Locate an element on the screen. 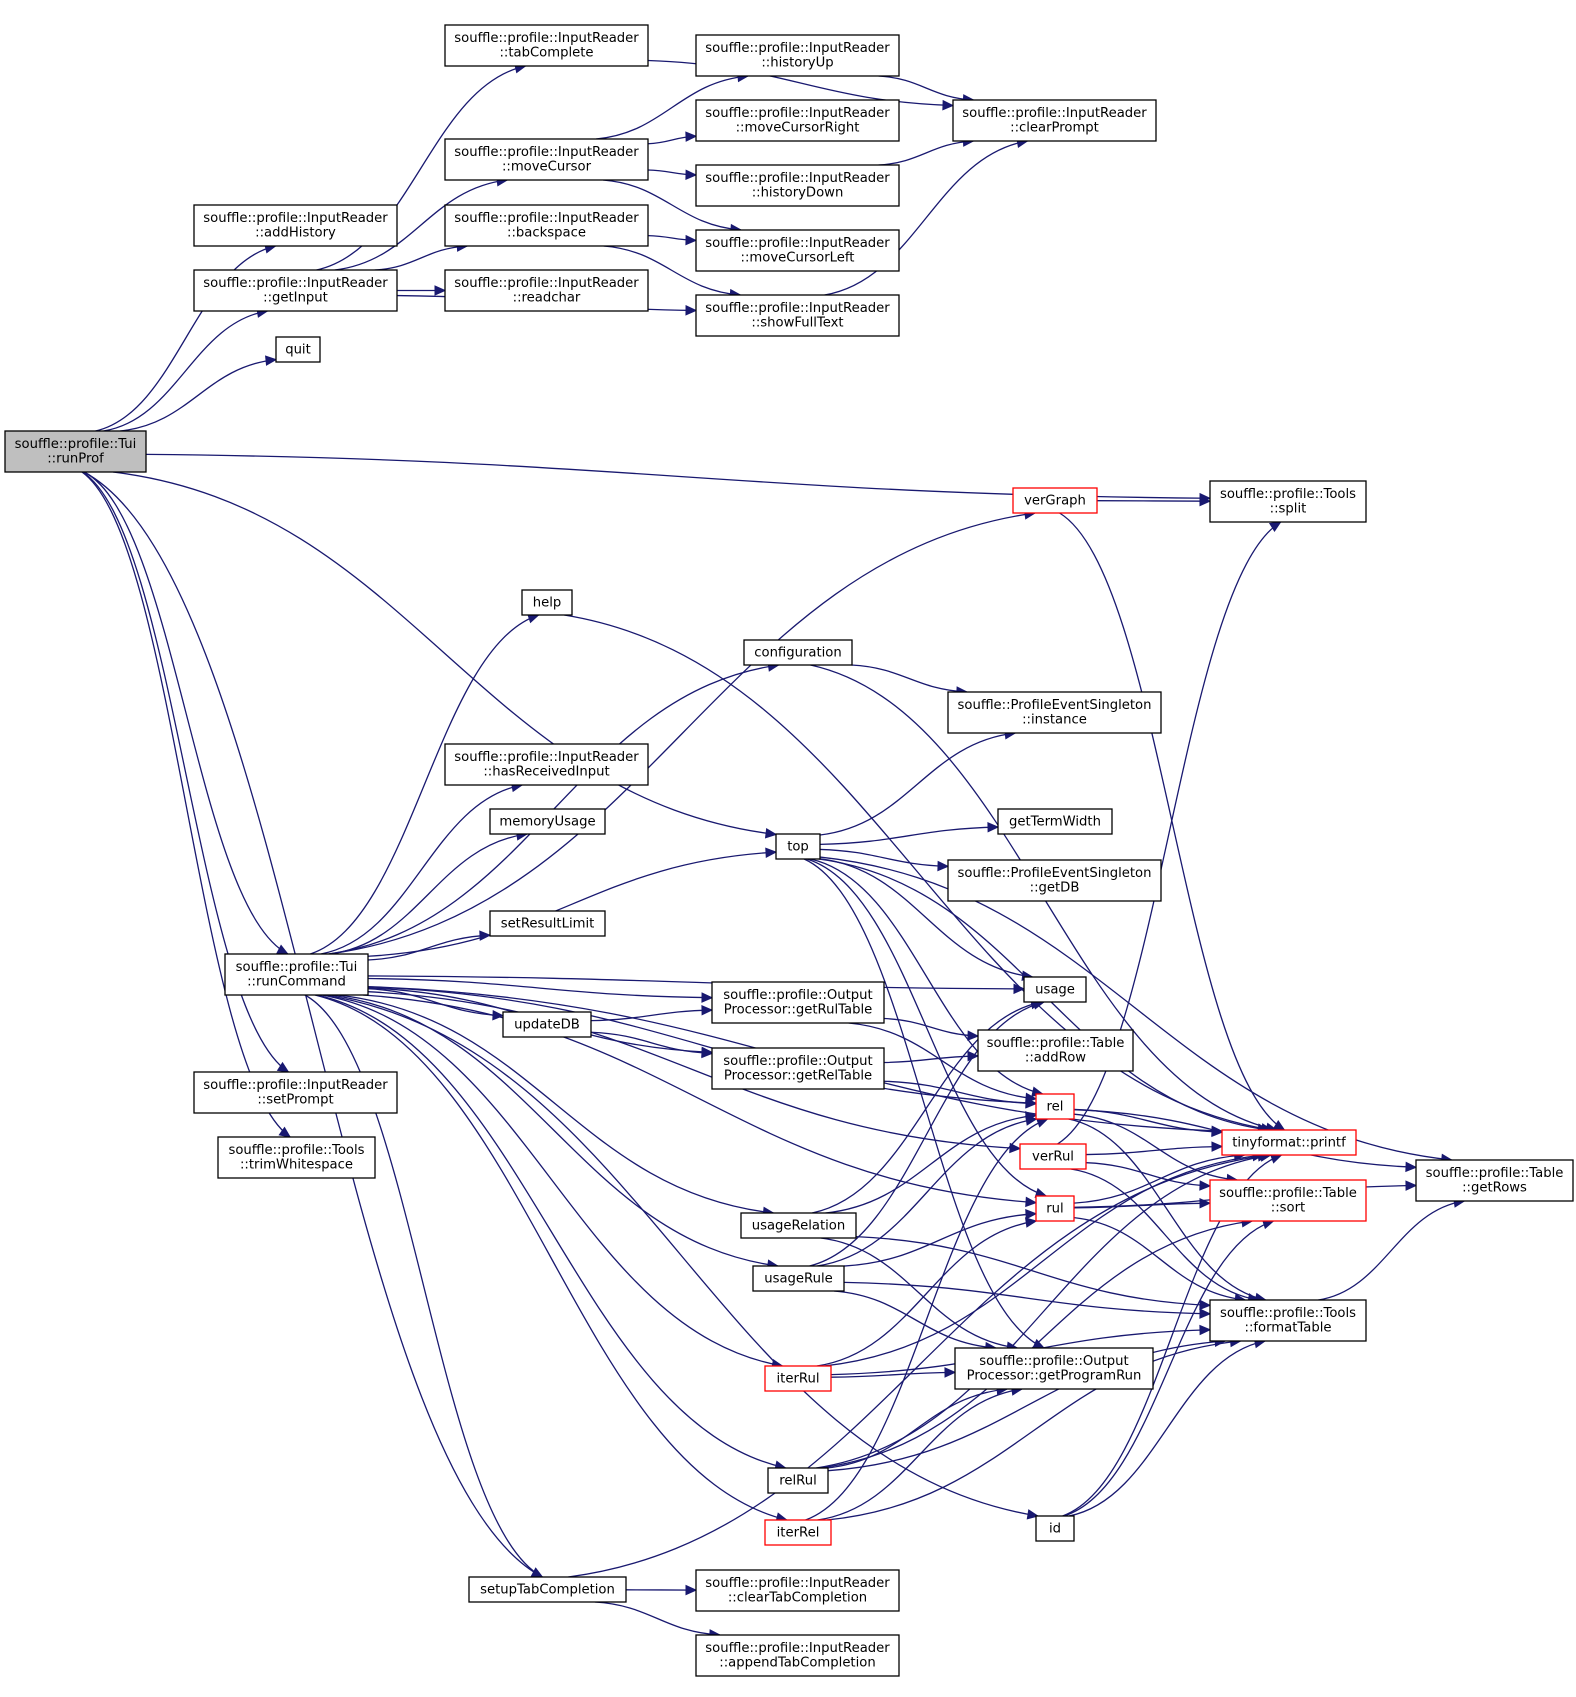 Image resolution: width=1576 pixels, height=1697 pixels. node-getInput: souffle::profile::InputReader::getInput is located at coordinates (295, 290).